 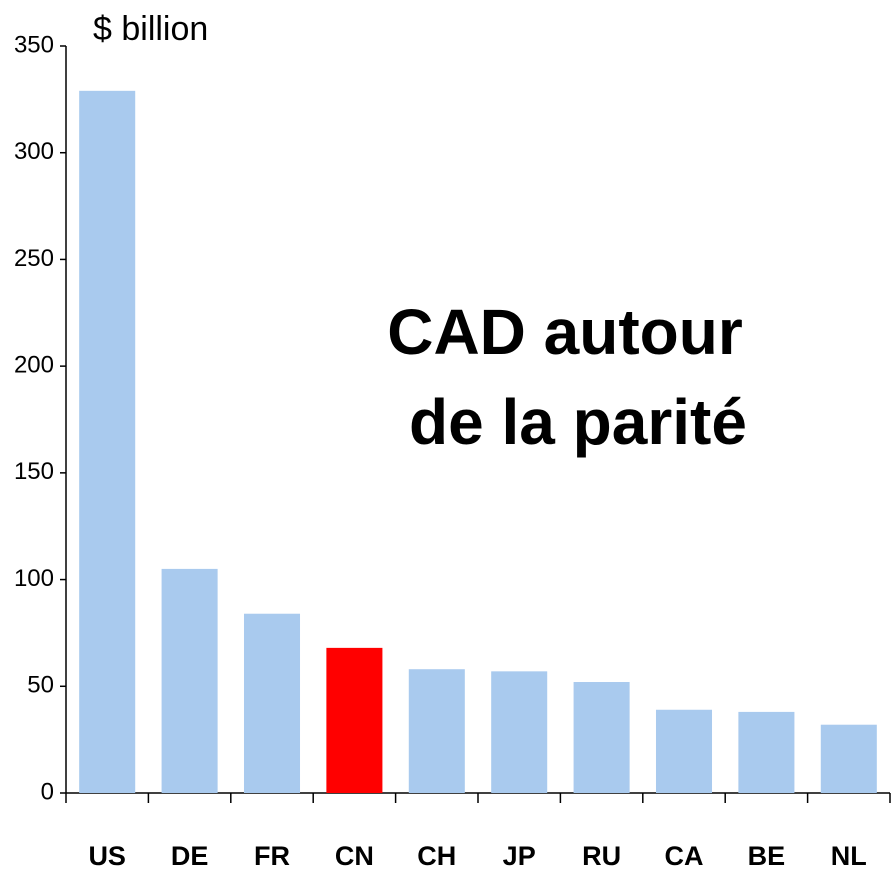 I want to click on x-tick-label: JP, so click(x=519, y=856).